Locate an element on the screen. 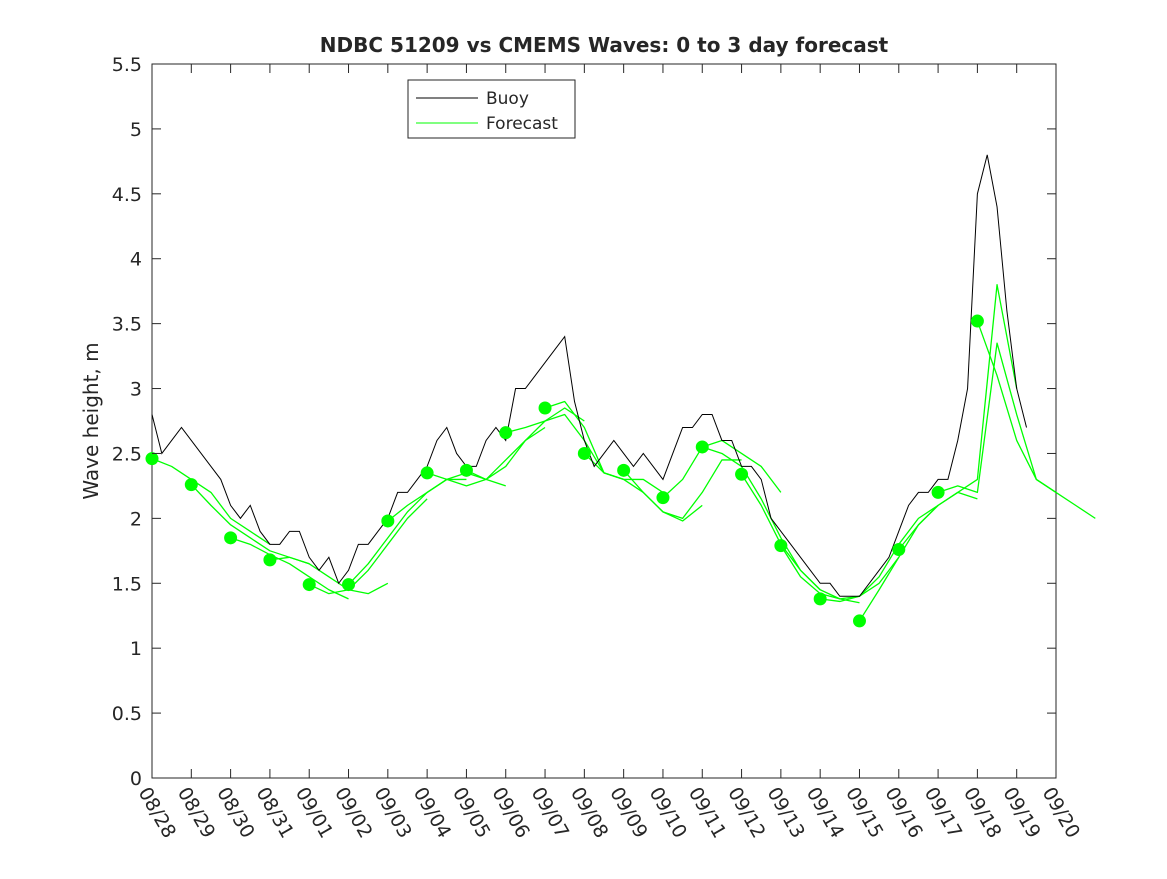 The height and width of the screenshot is (879, 1167). x-tick-label: 09/04 is located at coordinates (432, 813).